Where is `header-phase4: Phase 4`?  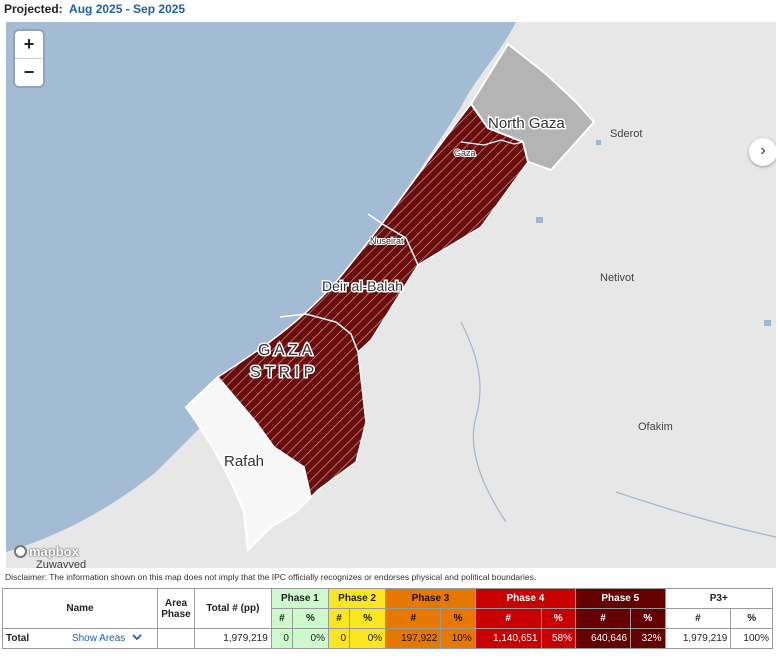
header-phase4: Phase 4 is located at coordinates (525, 598).